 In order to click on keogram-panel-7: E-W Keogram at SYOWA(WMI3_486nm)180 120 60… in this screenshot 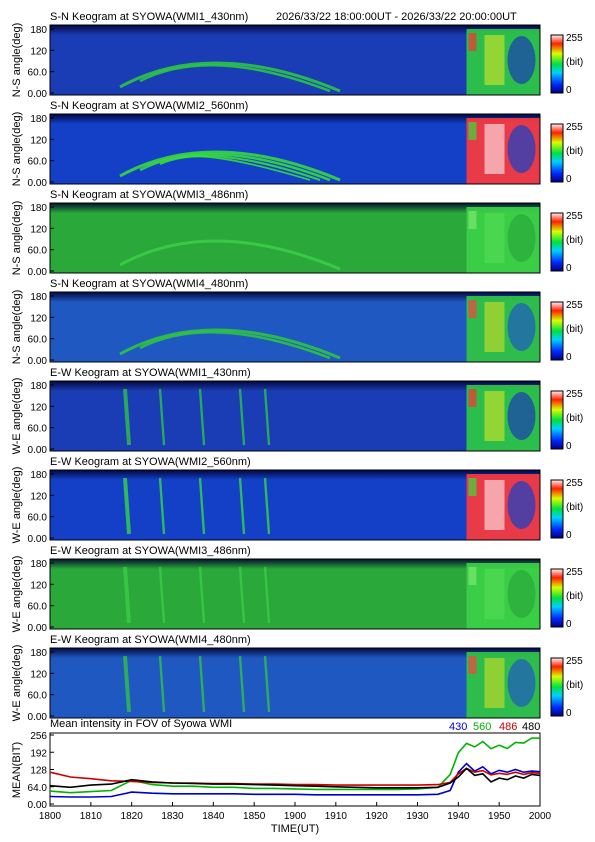, I will do `click(297, 589)`.